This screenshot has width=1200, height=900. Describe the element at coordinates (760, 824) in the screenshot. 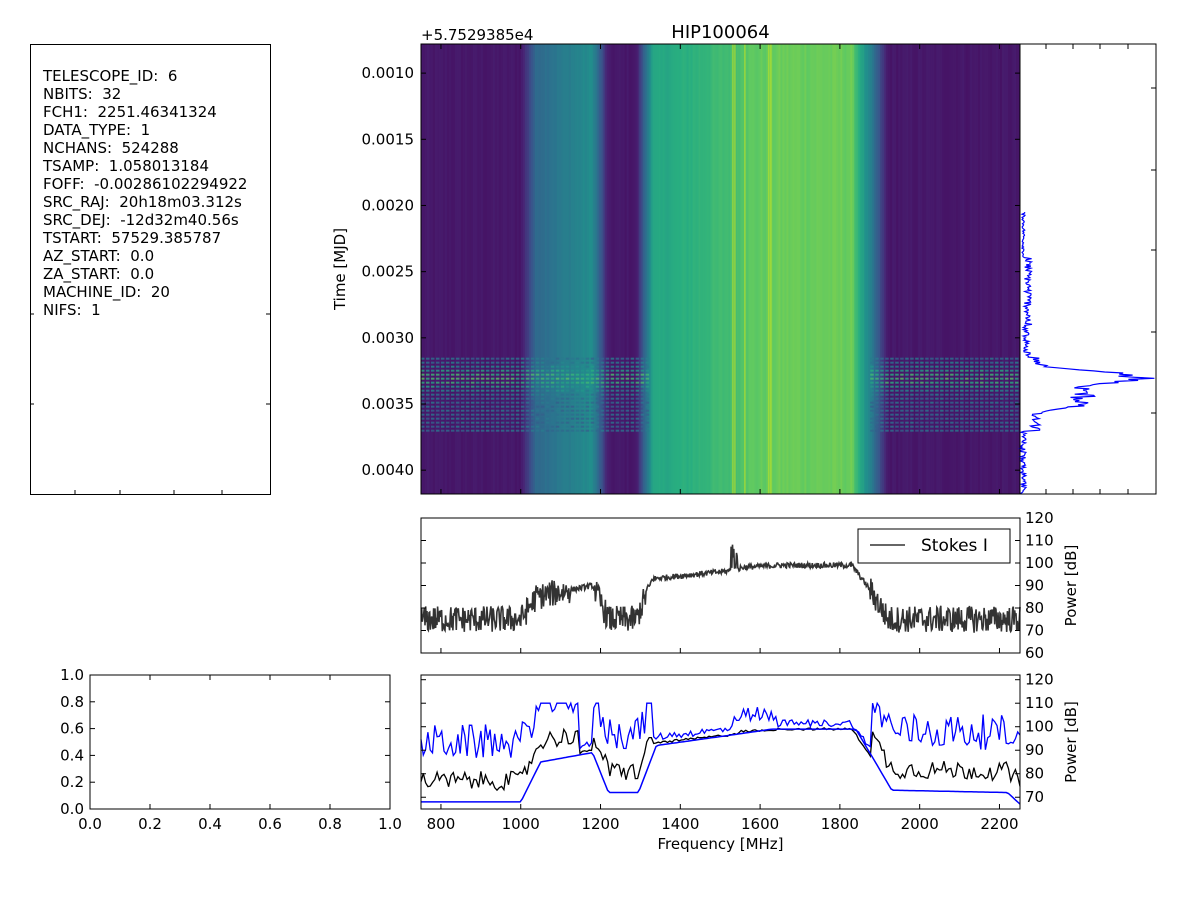

I see `x-tick-label: 1600` at that location.